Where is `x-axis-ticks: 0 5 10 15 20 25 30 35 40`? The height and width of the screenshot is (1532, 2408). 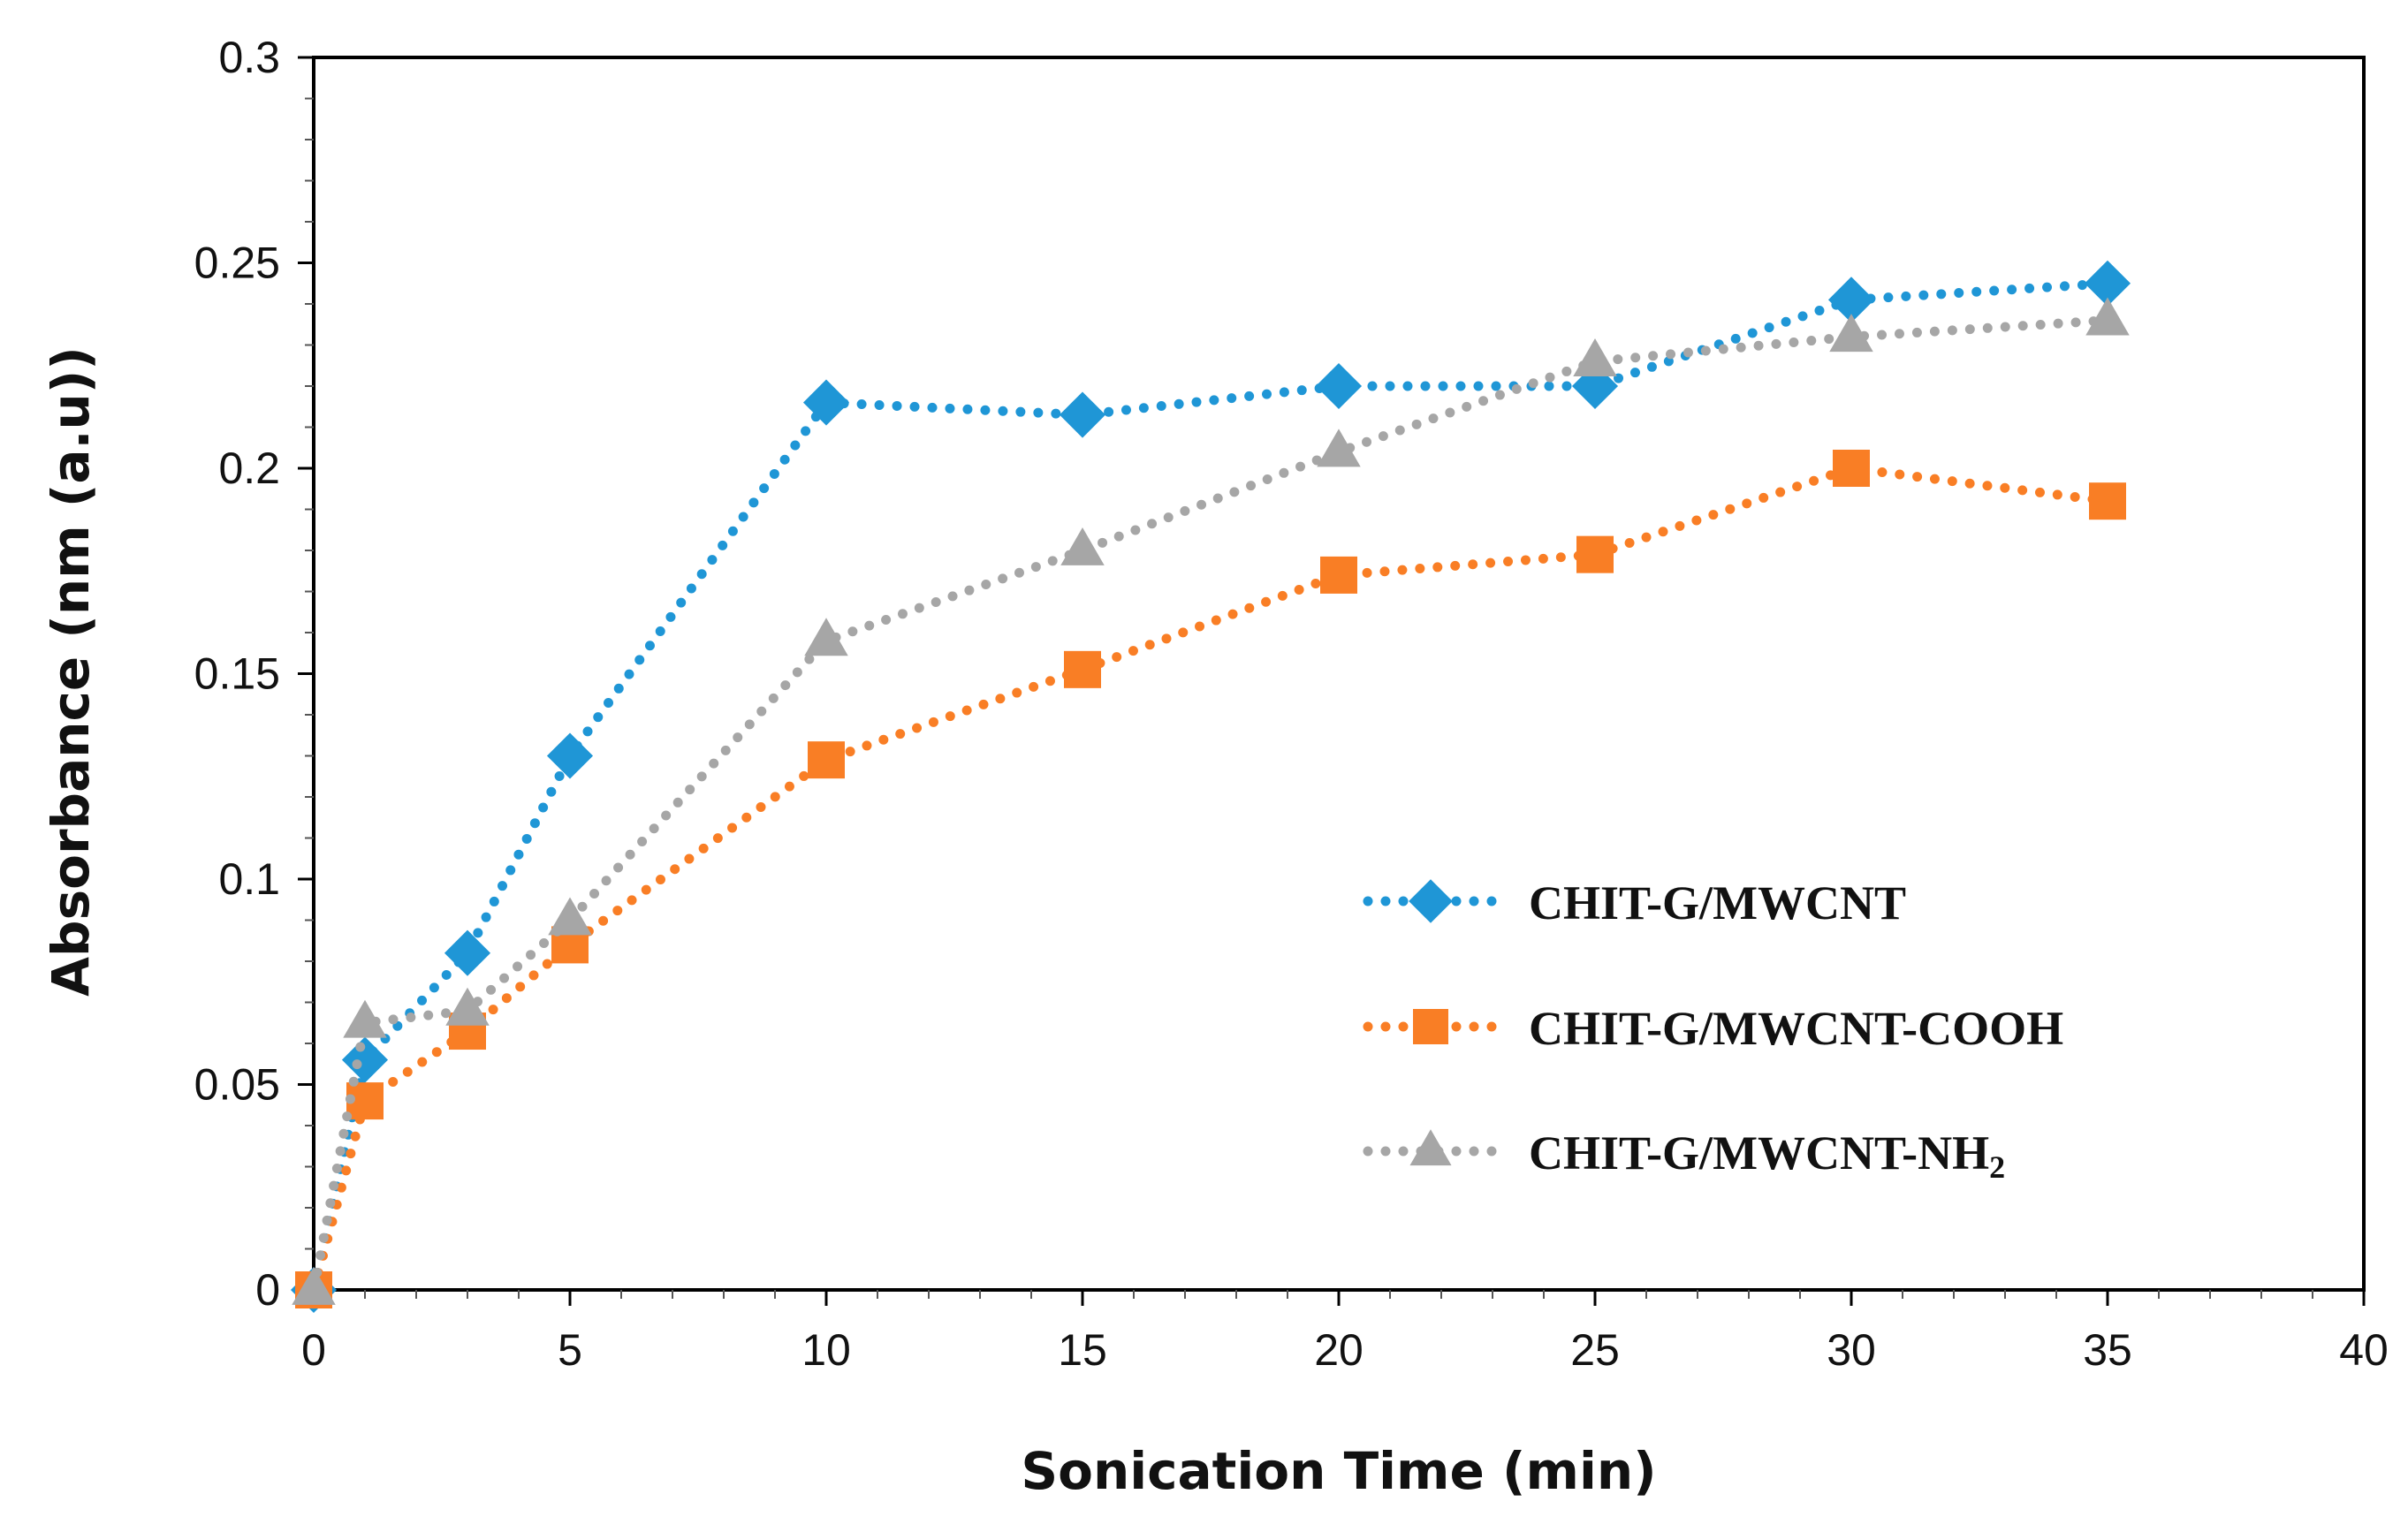
x-axis-ticks: 0 5 10 15 20 25 30 35 40 is located at coordinates (1345, 1332).